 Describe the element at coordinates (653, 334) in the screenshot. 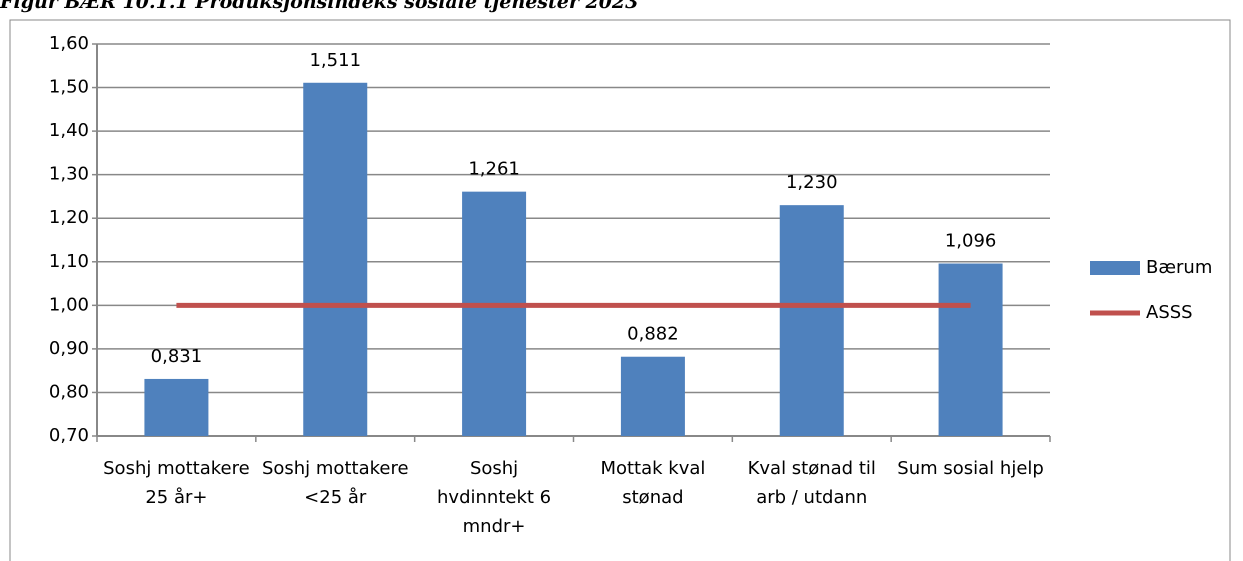

I see `value-label: 0,882` at that location.